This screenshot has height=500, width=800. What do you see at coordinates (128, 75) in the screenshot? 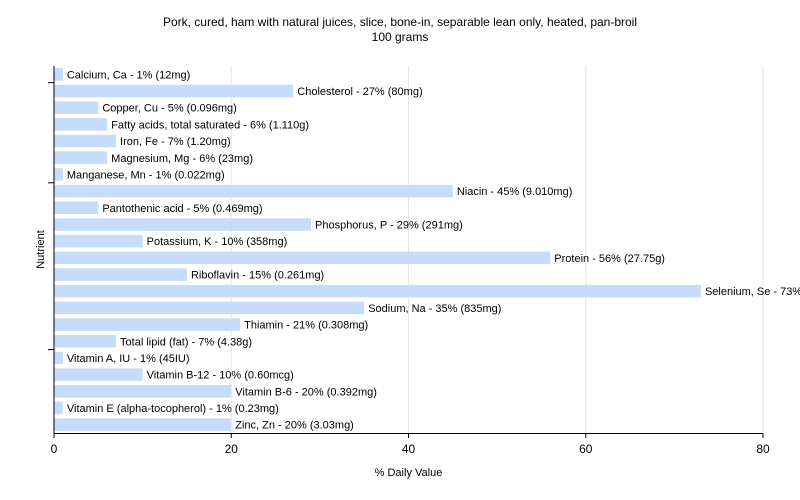
I see `bar-label: Calcium, Ca - 1% (12mg)` at bounding box center [128, 75].